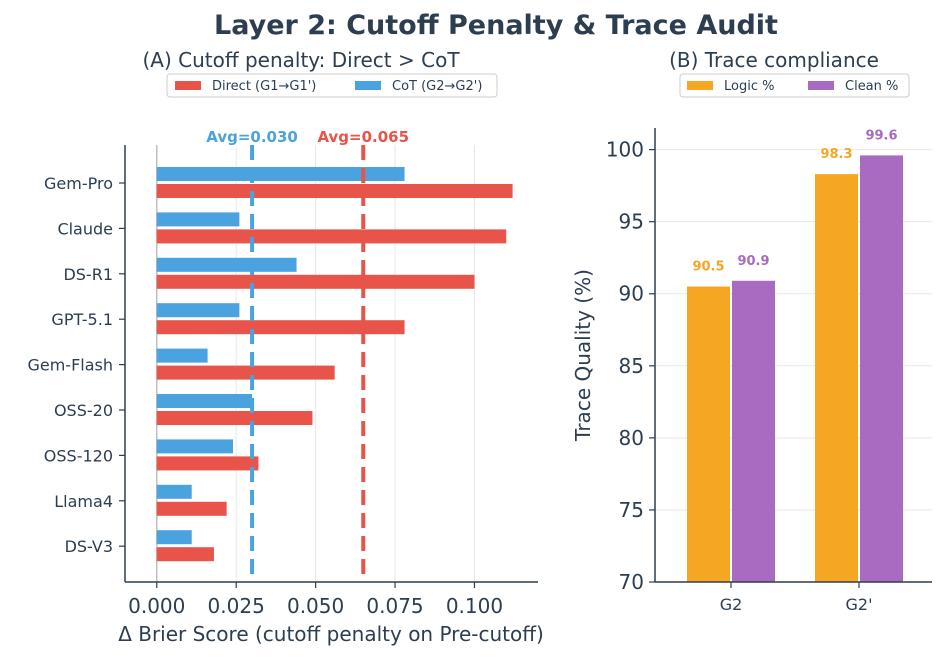 The height and width of the screenshot is (662, 947). Describe the element at coordinates (89, 546) in the screenshot. I see `panel-a-y-tick-label: DS-V3` at that location.